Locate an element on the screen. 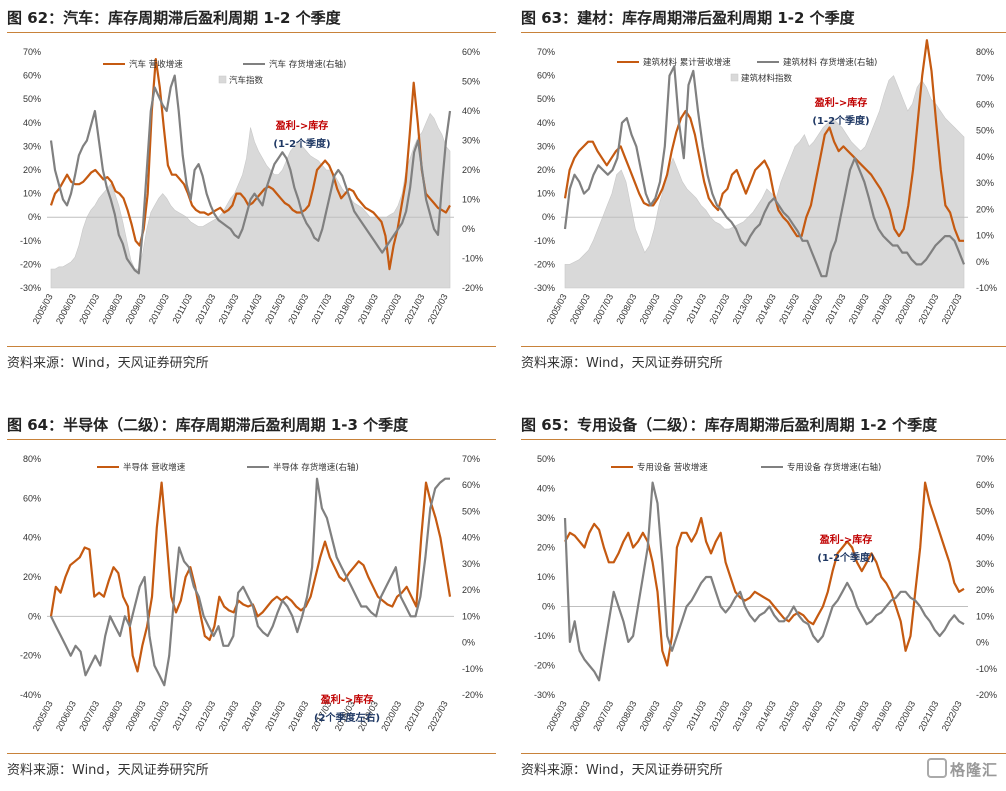 Image resolution: width=1006 pixels, height=791 pixels. x-tick-label: 2006/03 is located at coordinates (580, 308).